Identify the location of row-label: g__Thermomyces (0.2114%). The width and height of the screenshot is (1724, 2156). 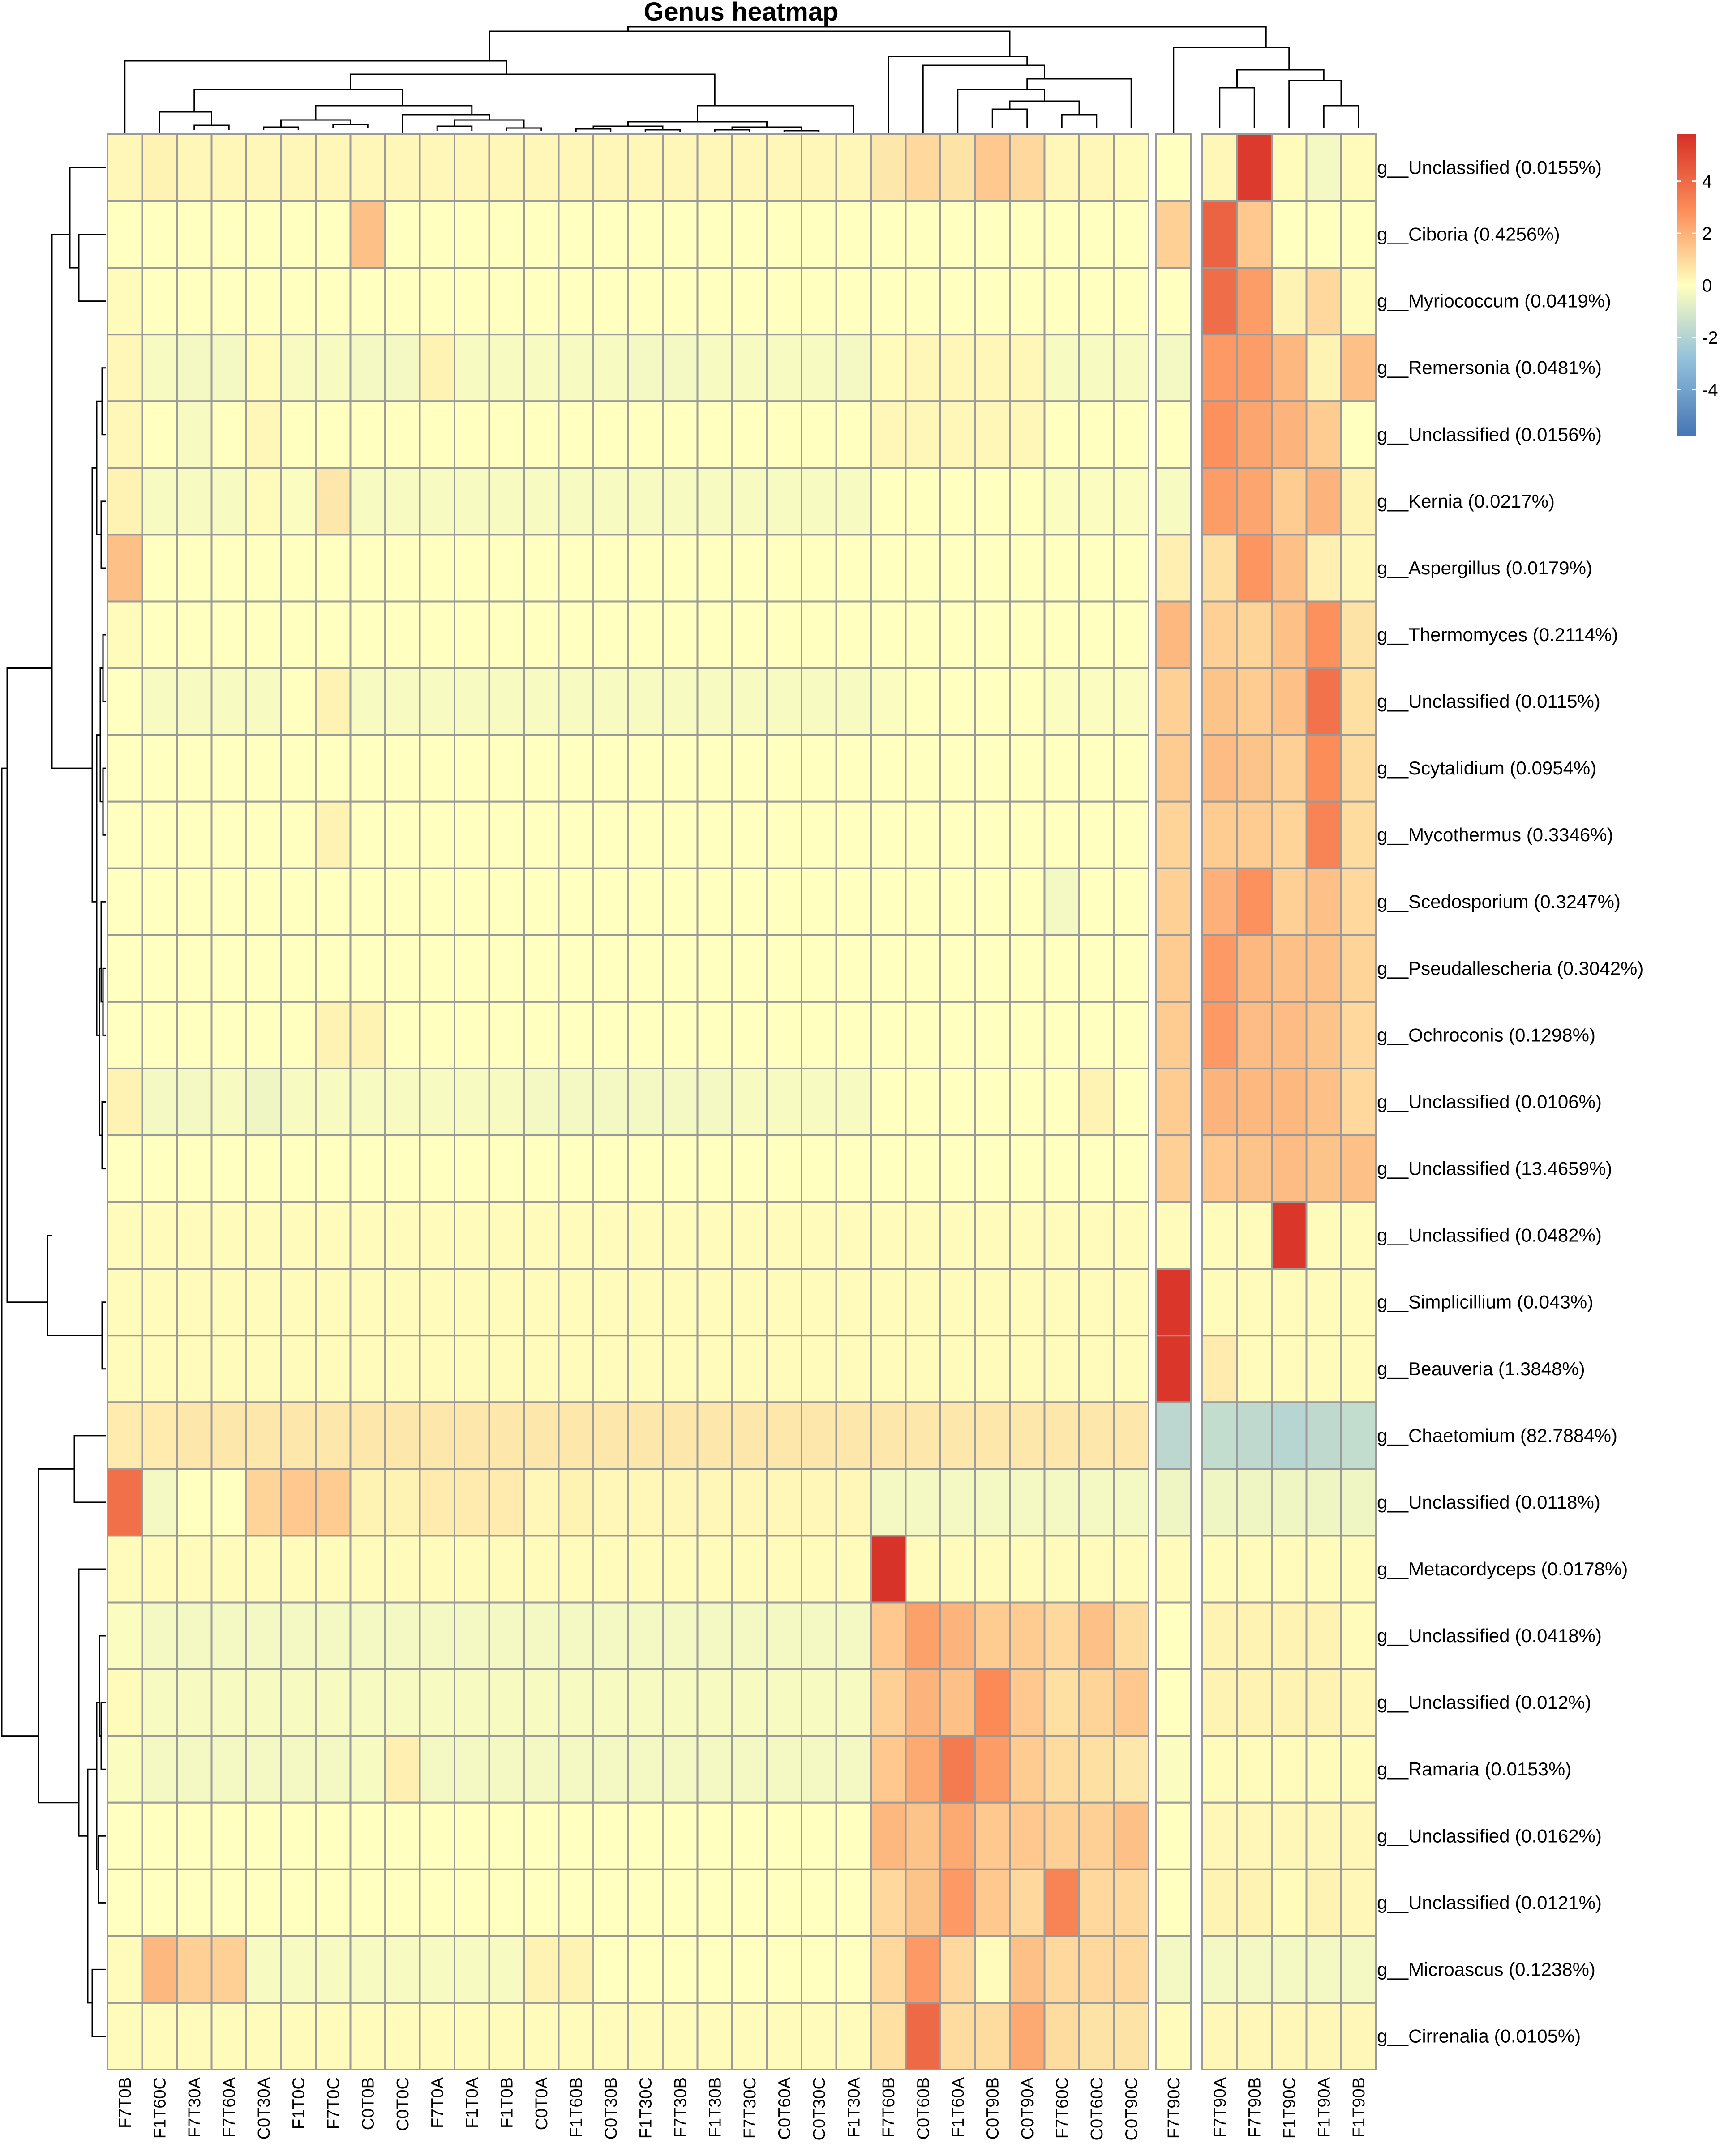
(1497, 634).